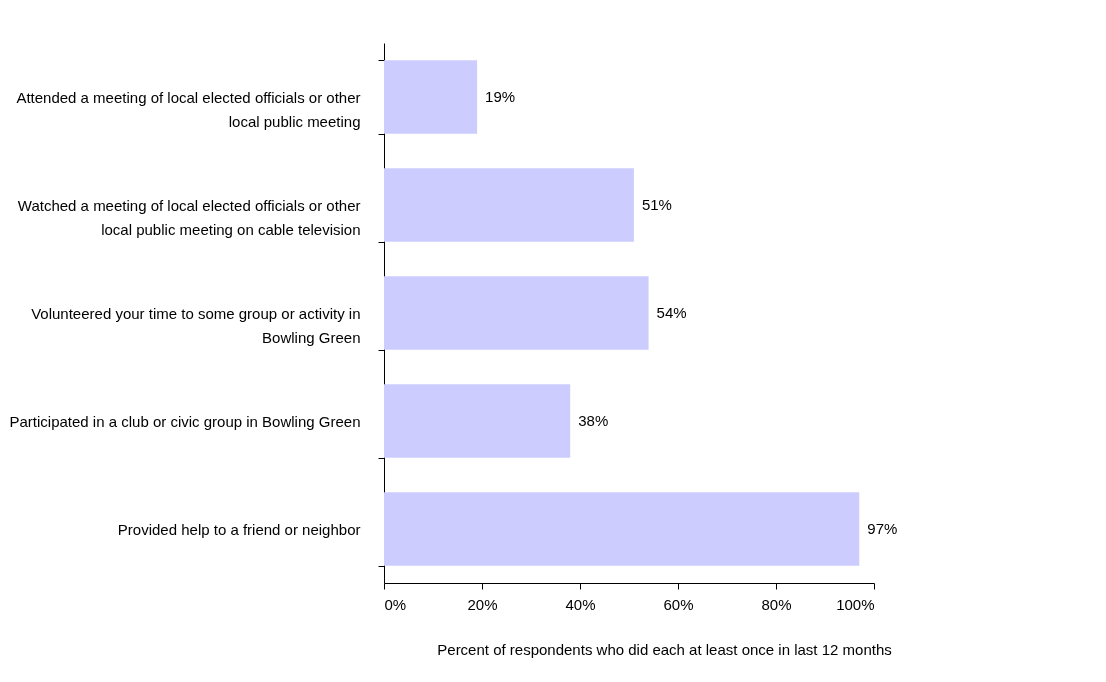 This screenshot has height=682, width=1106. Describe the element at coordinates (664, 649) in the screenshot. I see `x-axis-title: Percent of respondents who did each at least once in last 12 months` at that location.